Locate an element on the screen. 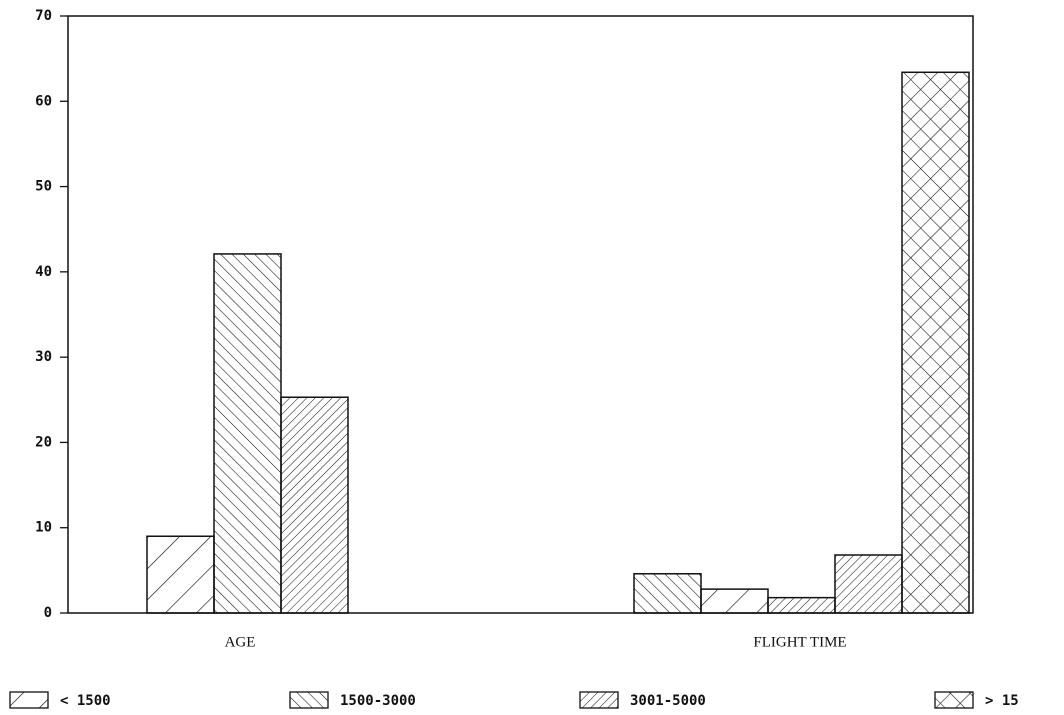 This screenshot has height=715, width=1064. legend-label: 3001-5000 is located at coordinates (668, 701).